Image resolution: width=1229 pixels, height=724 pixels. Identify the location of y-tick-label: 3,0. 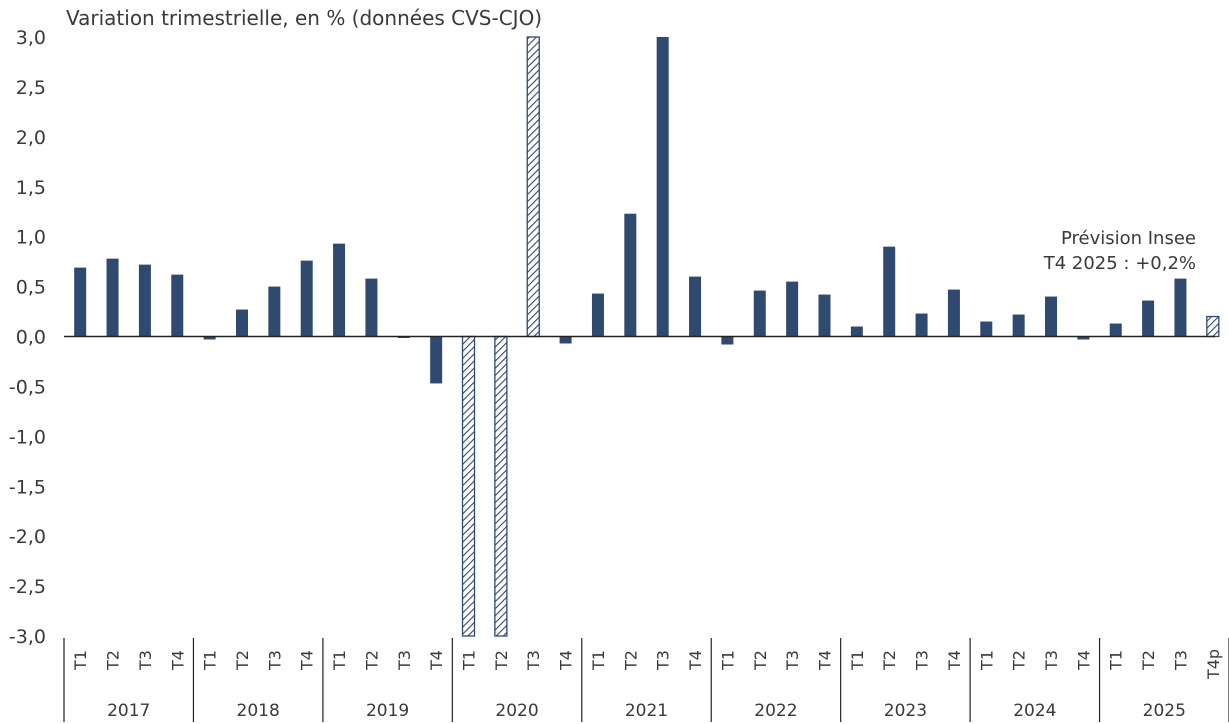
(31, 38).